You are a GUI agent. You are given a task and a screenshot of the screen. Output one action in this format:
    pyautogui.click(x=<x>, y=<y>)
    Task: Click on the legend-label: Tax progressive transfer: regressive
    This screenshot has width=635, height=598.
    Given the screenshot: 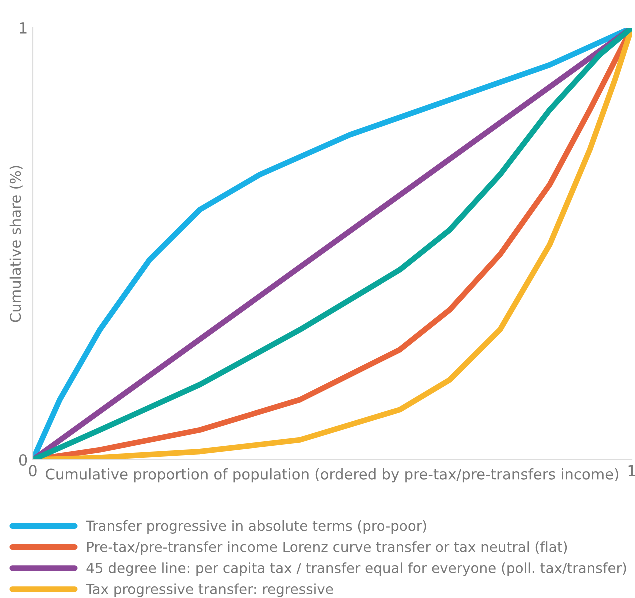 What is the action you would take?
    pyautogui.click(x=210, y=591)
    